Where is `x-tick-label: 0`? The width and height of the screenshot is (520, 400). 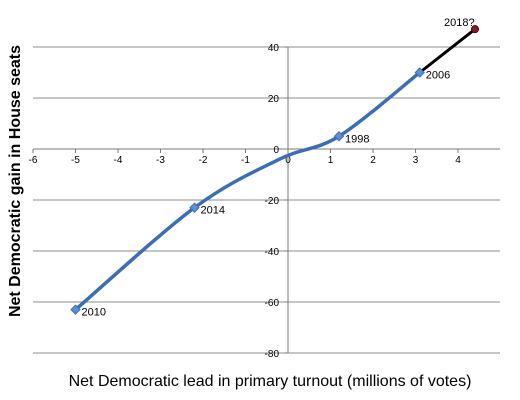 x-tick-label: 0 is located at coordinates (288, 160).